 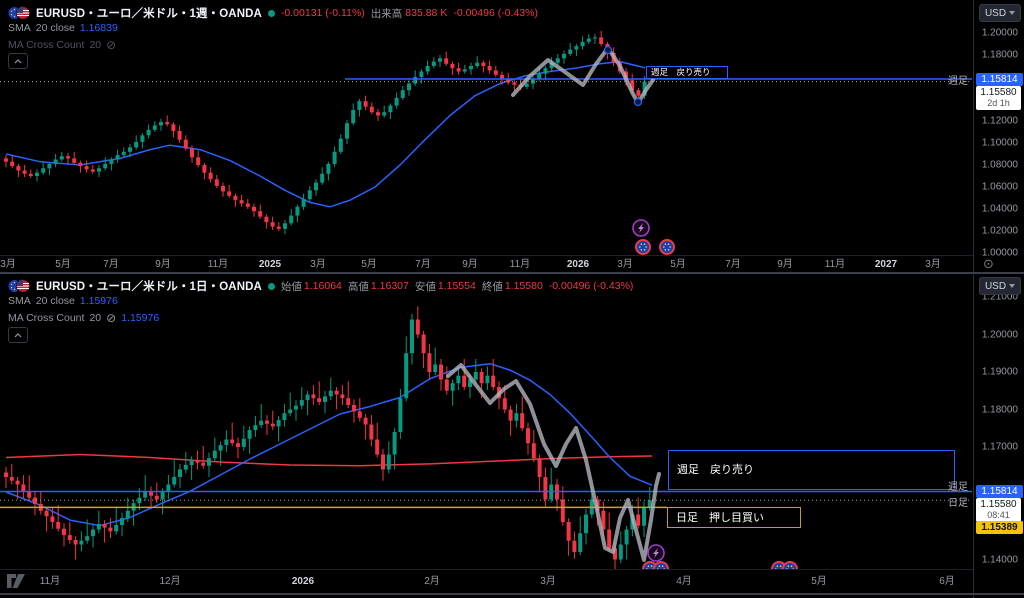 I want to click on low-label: 安値, so click(x=425, y=286).